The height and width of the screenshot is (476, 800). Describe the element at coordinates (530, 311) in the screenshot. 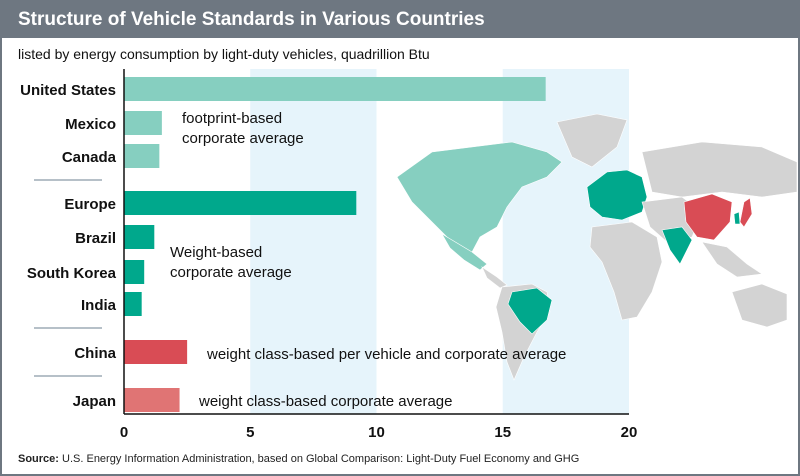

I see `map-brazil` at that location.